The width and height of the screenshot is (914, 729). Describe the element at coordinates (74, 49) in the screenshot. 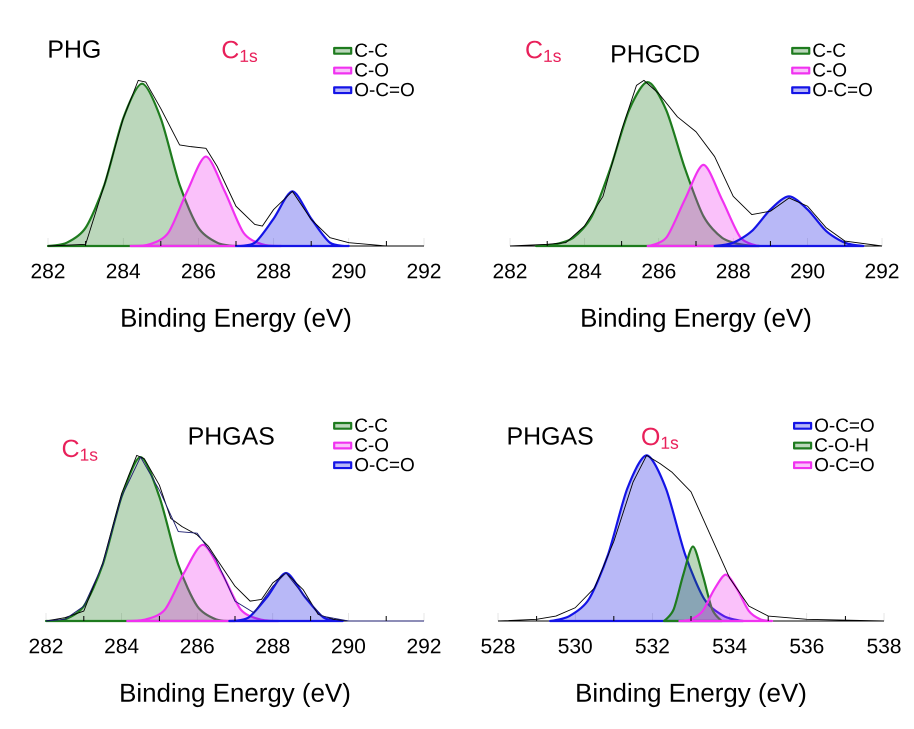

I see `text: PHG` at that location.